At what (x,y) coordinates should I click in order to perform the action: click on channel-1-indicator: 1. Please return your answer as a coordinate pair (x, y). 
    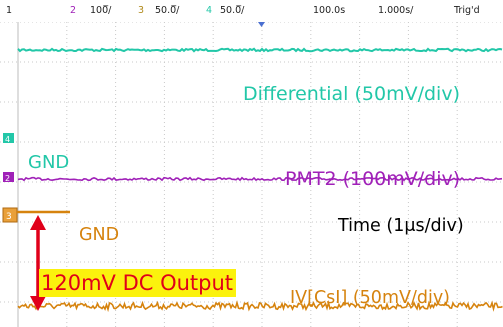
    Looking at the image, I should click on (9, 10).